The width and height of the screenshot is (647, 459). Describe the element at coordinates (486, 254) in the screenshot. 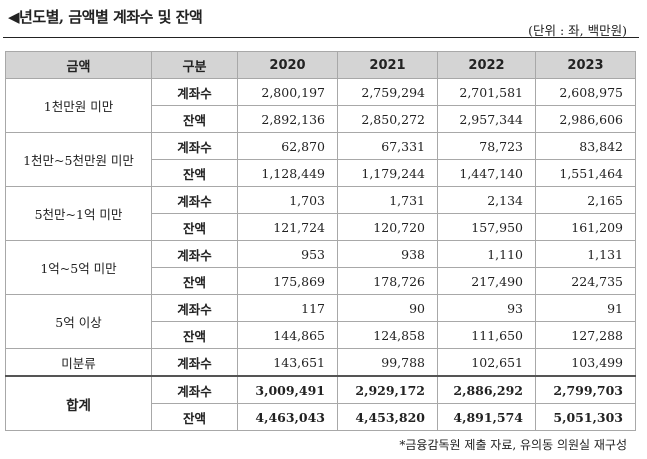

I see `table-cell: 1,110` at that location.